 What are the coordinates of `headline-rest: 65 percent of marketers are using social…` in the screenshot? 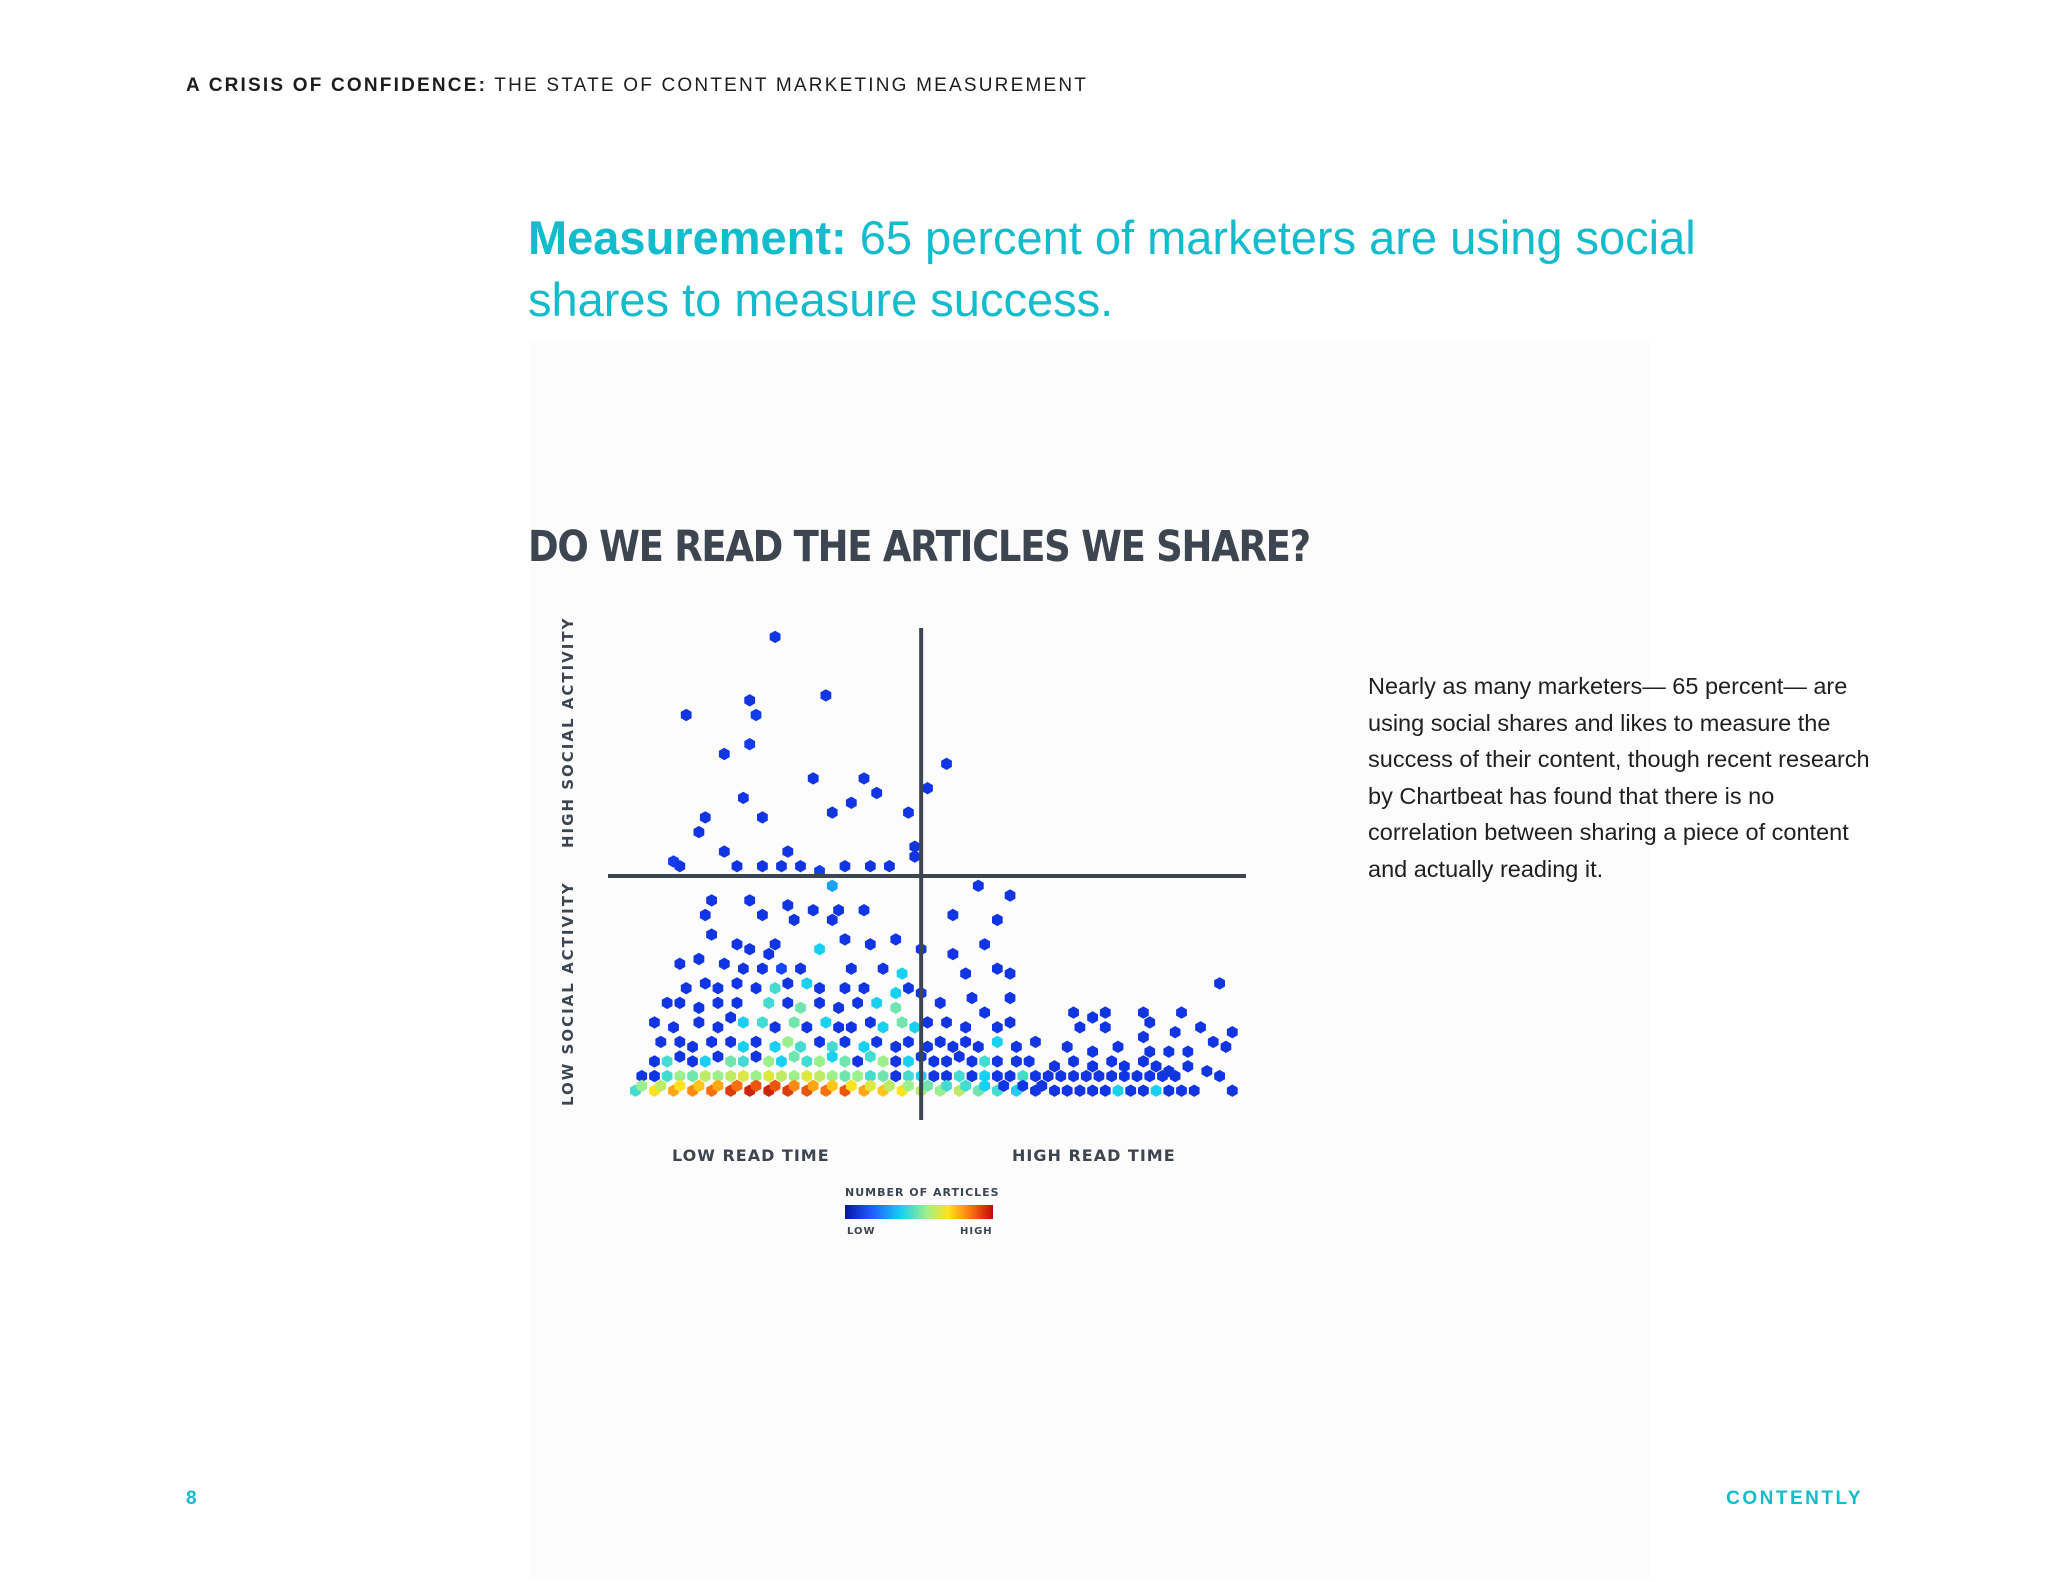 It's located at (1112, 268).